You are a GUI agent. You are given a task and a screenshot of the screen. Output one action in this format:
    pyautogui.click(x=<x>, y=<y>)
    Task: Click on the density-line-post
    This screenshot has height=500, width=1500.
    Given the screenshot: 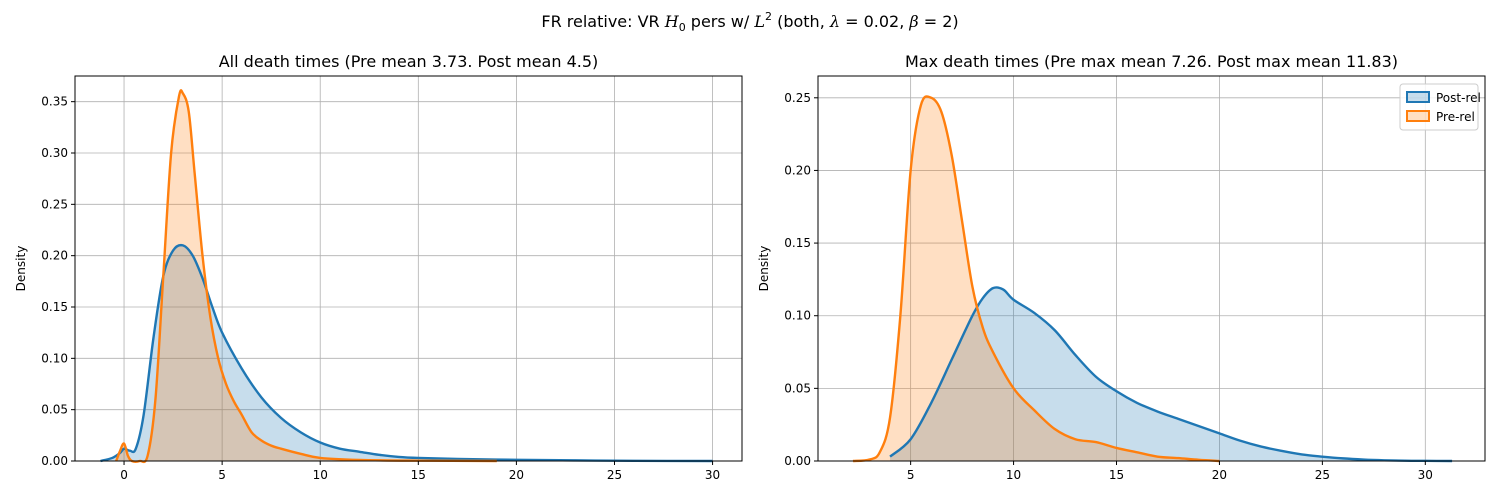 What is the action you would take?
    pyautogui.click(x=1171, y=374)
    